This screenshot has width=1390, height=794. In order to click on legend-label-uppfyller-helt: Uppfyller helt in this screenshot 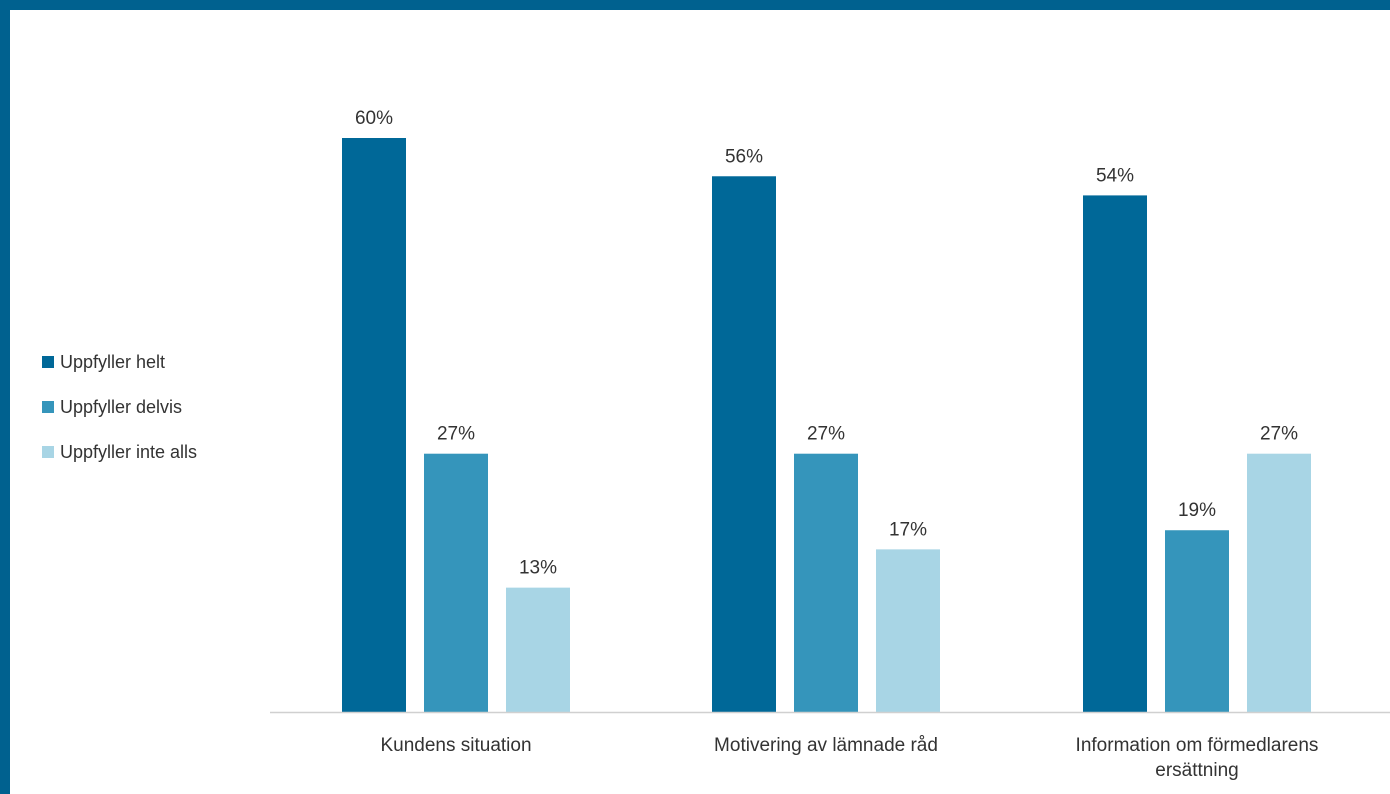, I will do `click(113, 361)`.